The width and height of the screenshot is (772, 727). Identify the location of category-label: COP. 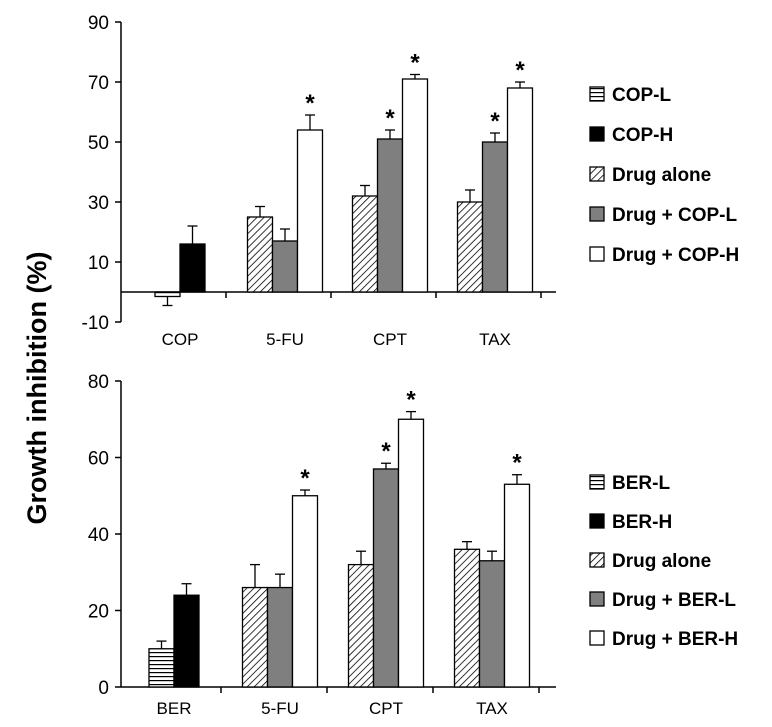
(180, 339).